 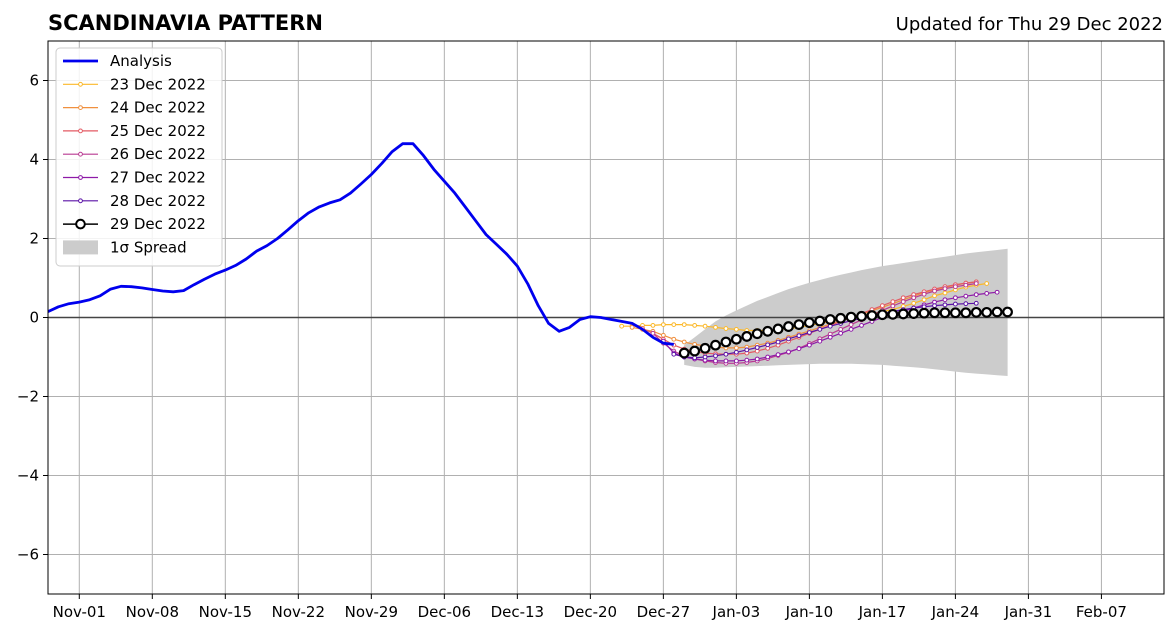 I want to click on legend-entry: 26 Dec 2022, so click(x=134, y=154).